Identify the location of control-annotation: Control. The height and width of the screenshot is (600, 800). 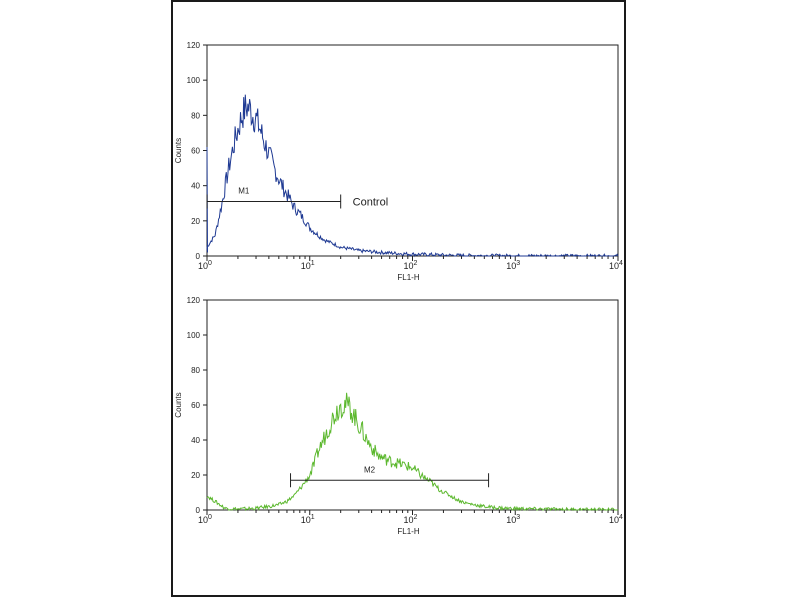
(370, 202).